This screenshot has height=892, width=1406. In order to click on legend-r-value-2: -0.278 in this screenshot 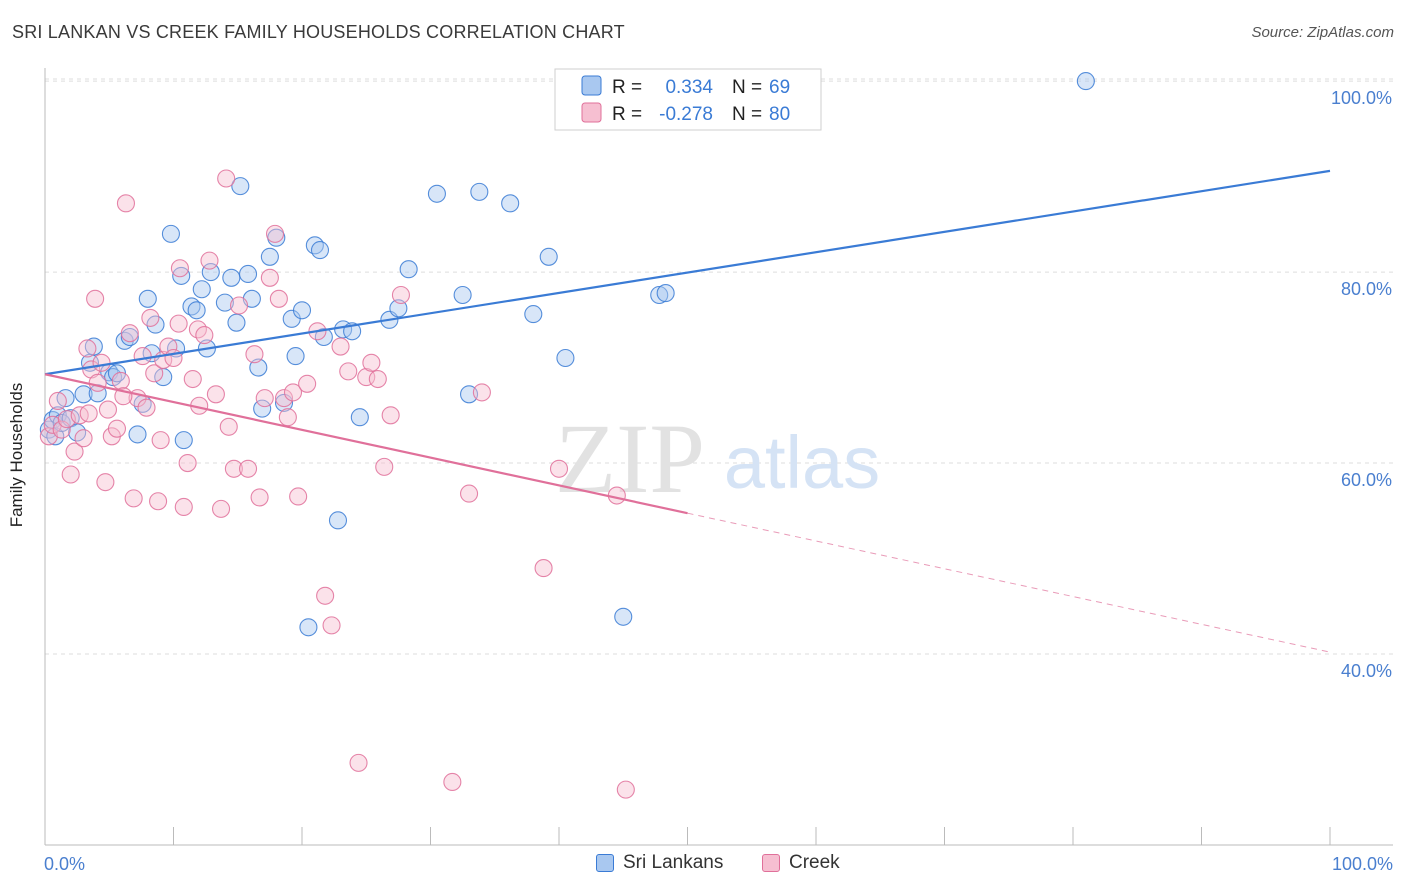, I will do `click(686, 114)`.